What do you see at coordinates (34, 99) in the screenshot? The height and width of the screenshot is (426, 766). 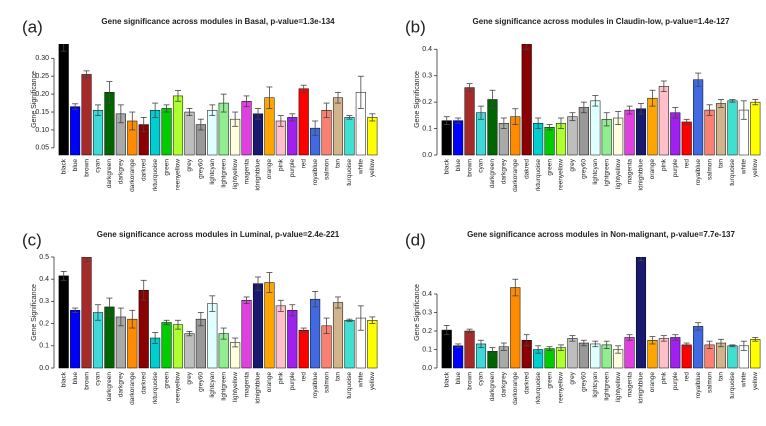 I see `y-axis-label: Gene Significance` at bounding box center [34, 99].